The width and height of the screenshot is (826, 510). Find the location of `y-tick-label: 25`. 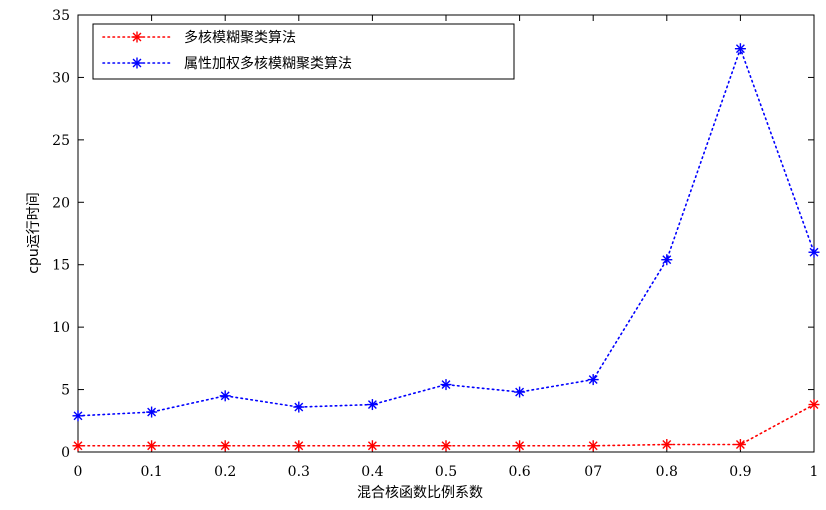

y-tick-label: 25 is located at coordinates (61, 141).